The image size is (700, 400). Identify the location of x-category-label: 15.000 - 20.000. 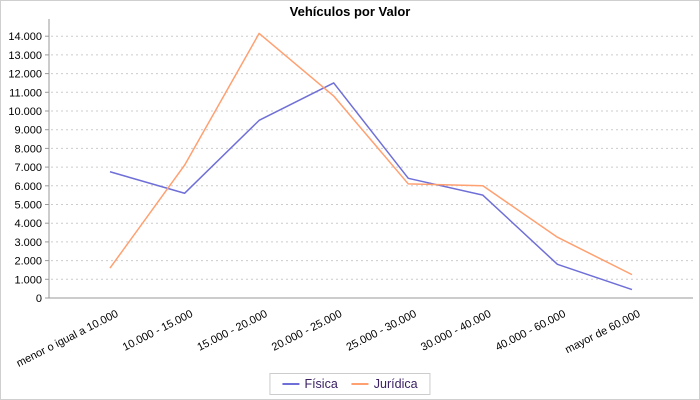
(232, 331).